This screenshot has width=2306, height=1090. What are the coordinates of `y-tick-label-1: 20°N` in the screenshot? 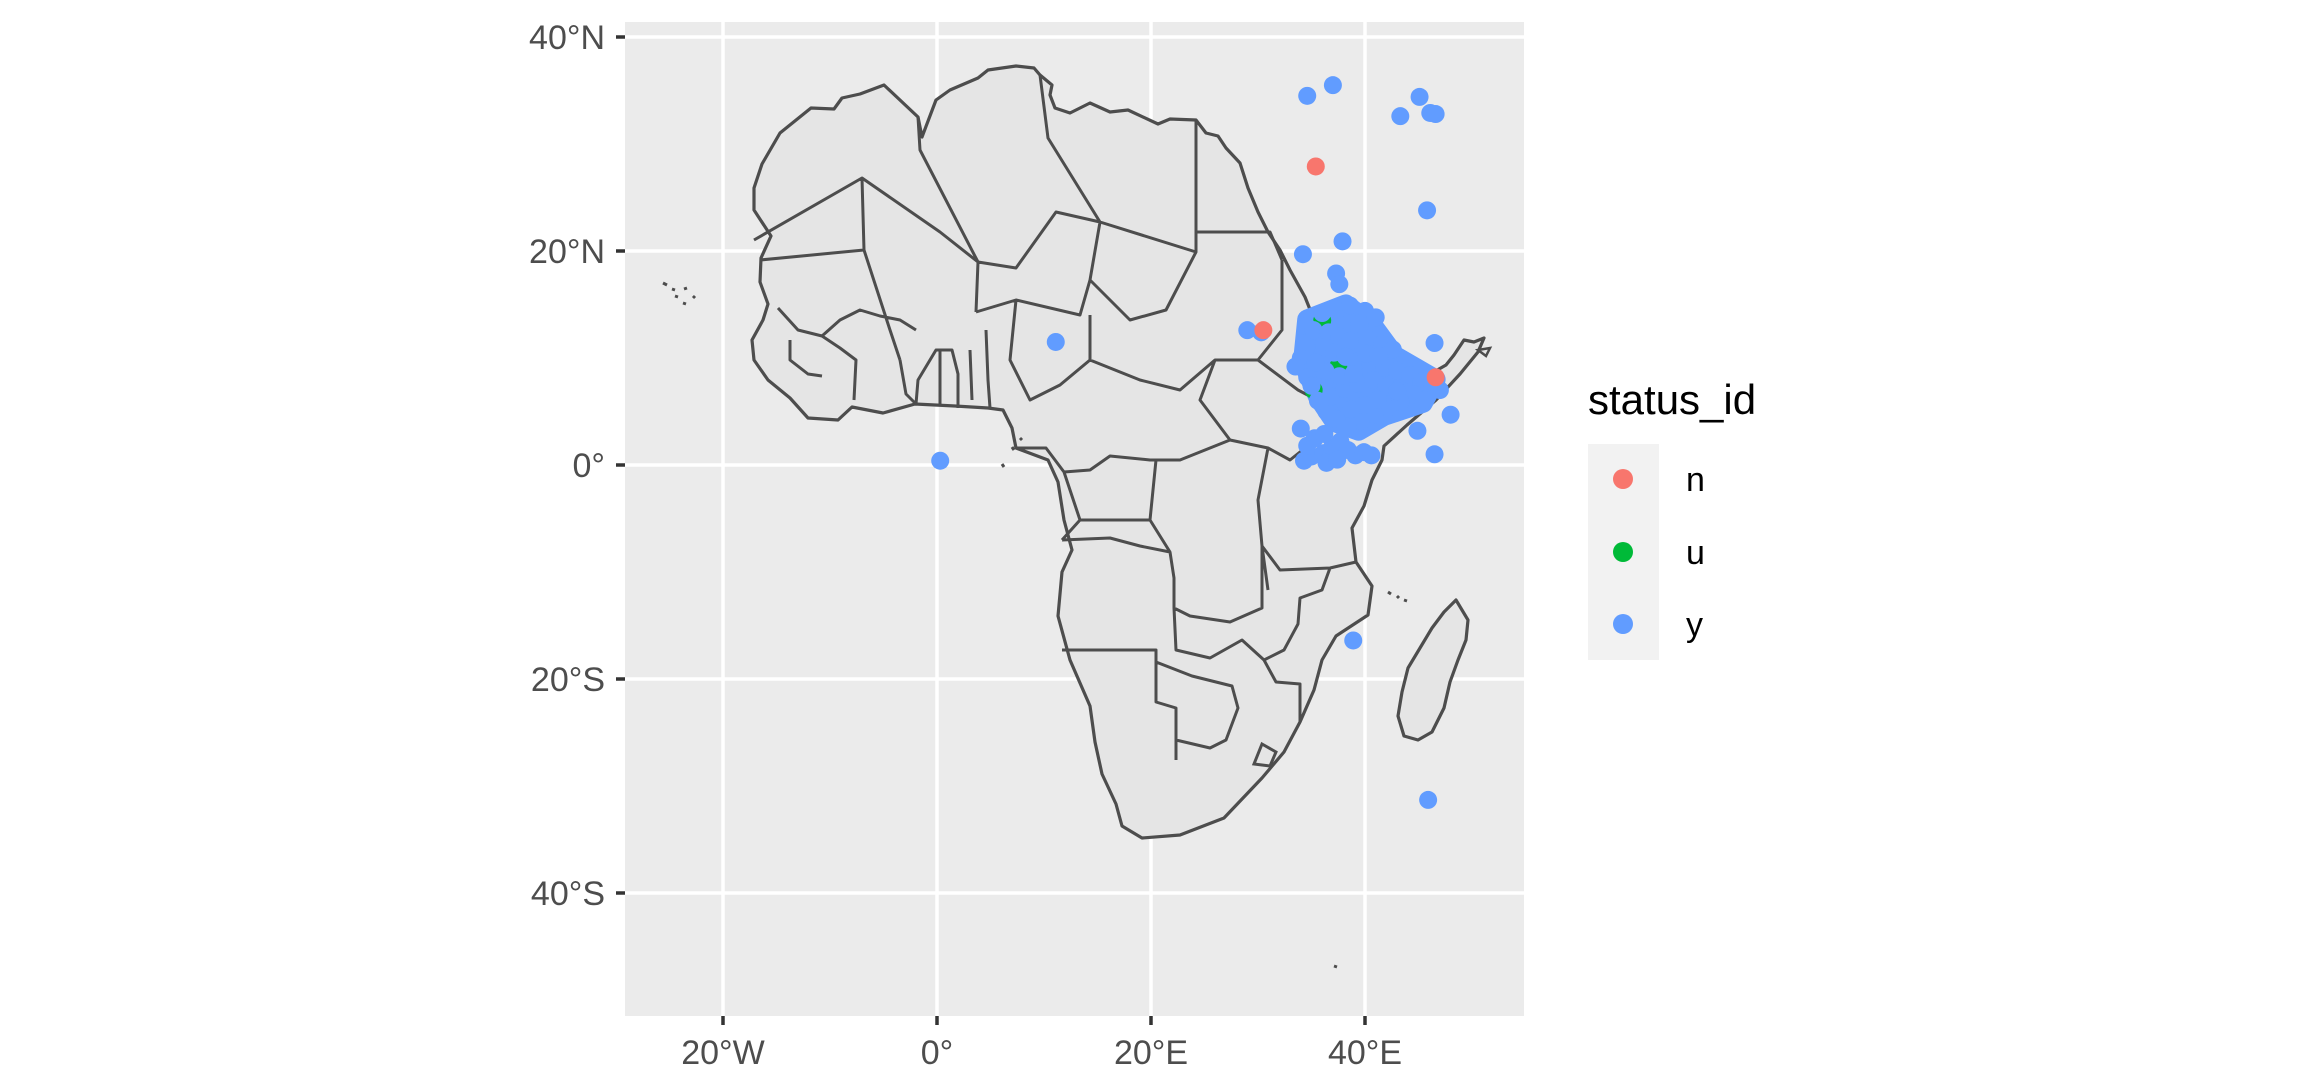 It's located at (567, 252).